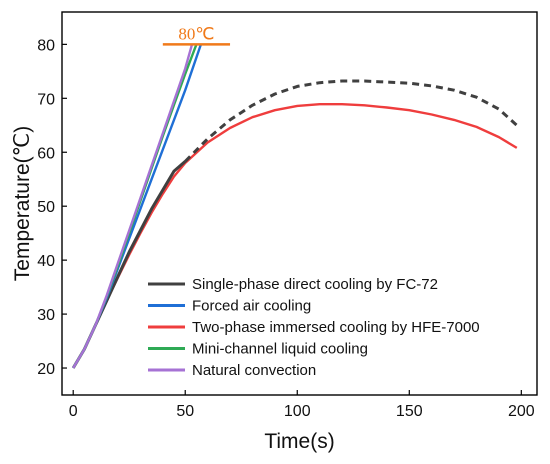 This screenshot has width=550, height=464. What do you see at coordinates (46, 315) in the screenshot?
I see `y-tick-label: 30` at bounding box center [46, 315].